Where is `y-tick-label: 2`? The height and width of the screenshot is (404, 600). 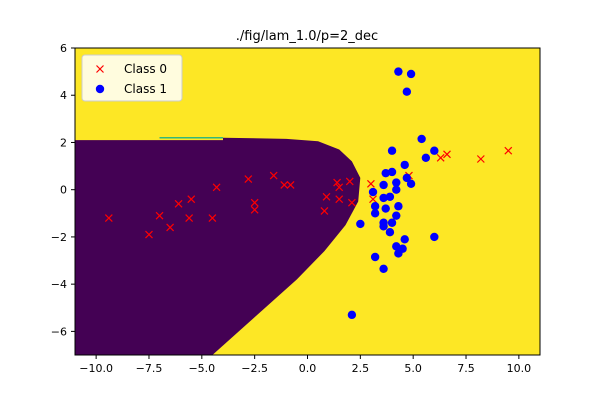 y-tick-label: 2 is located at coordinates (63, 142).